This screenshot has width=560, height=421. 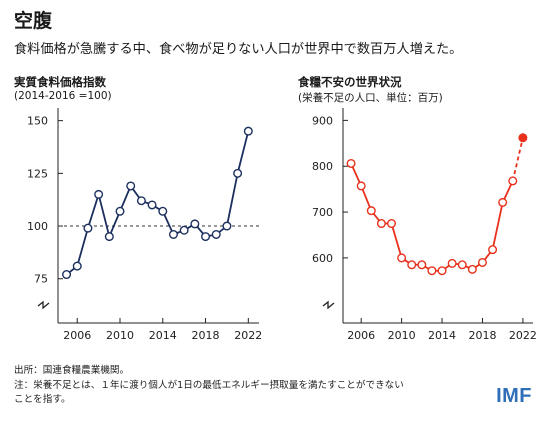 What do you see at coordinates (322, 120) in the screenshot?
I see `y-tick-label: 900` at bounding box center [322, 120].